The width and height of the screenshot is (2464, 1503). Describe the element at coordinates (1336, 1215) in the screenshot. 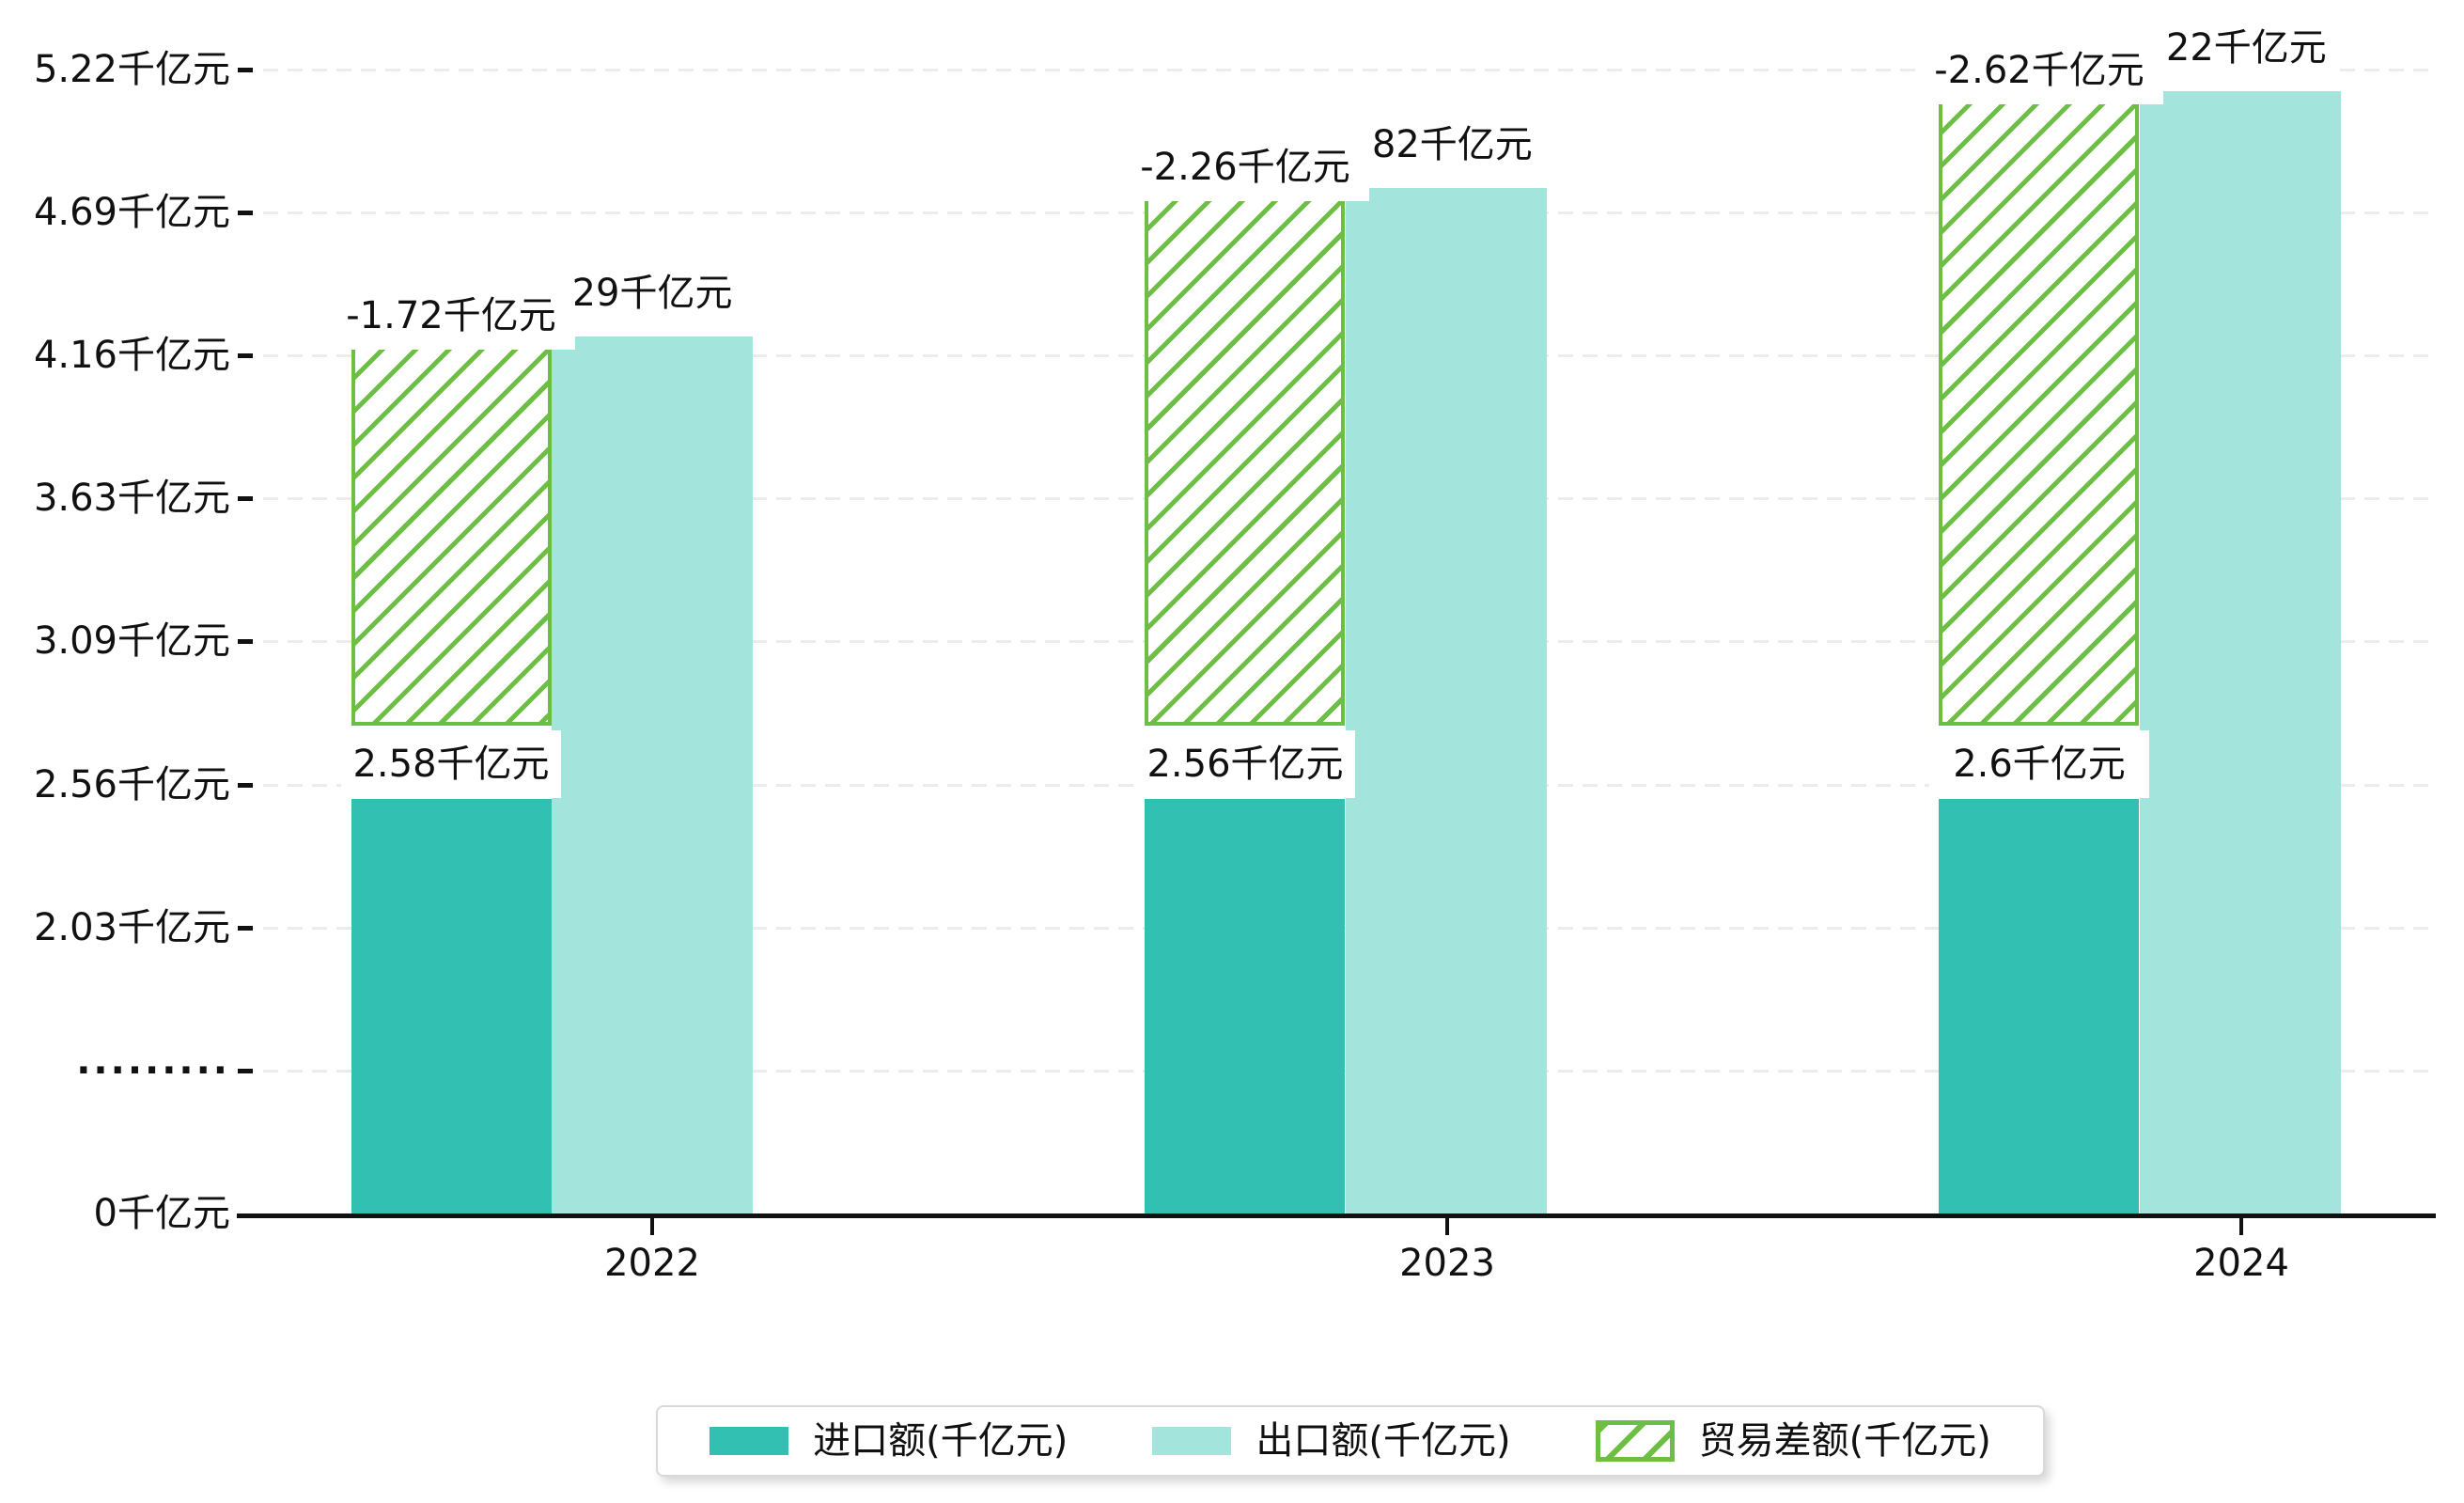

I see `x-axis-line` at that location.